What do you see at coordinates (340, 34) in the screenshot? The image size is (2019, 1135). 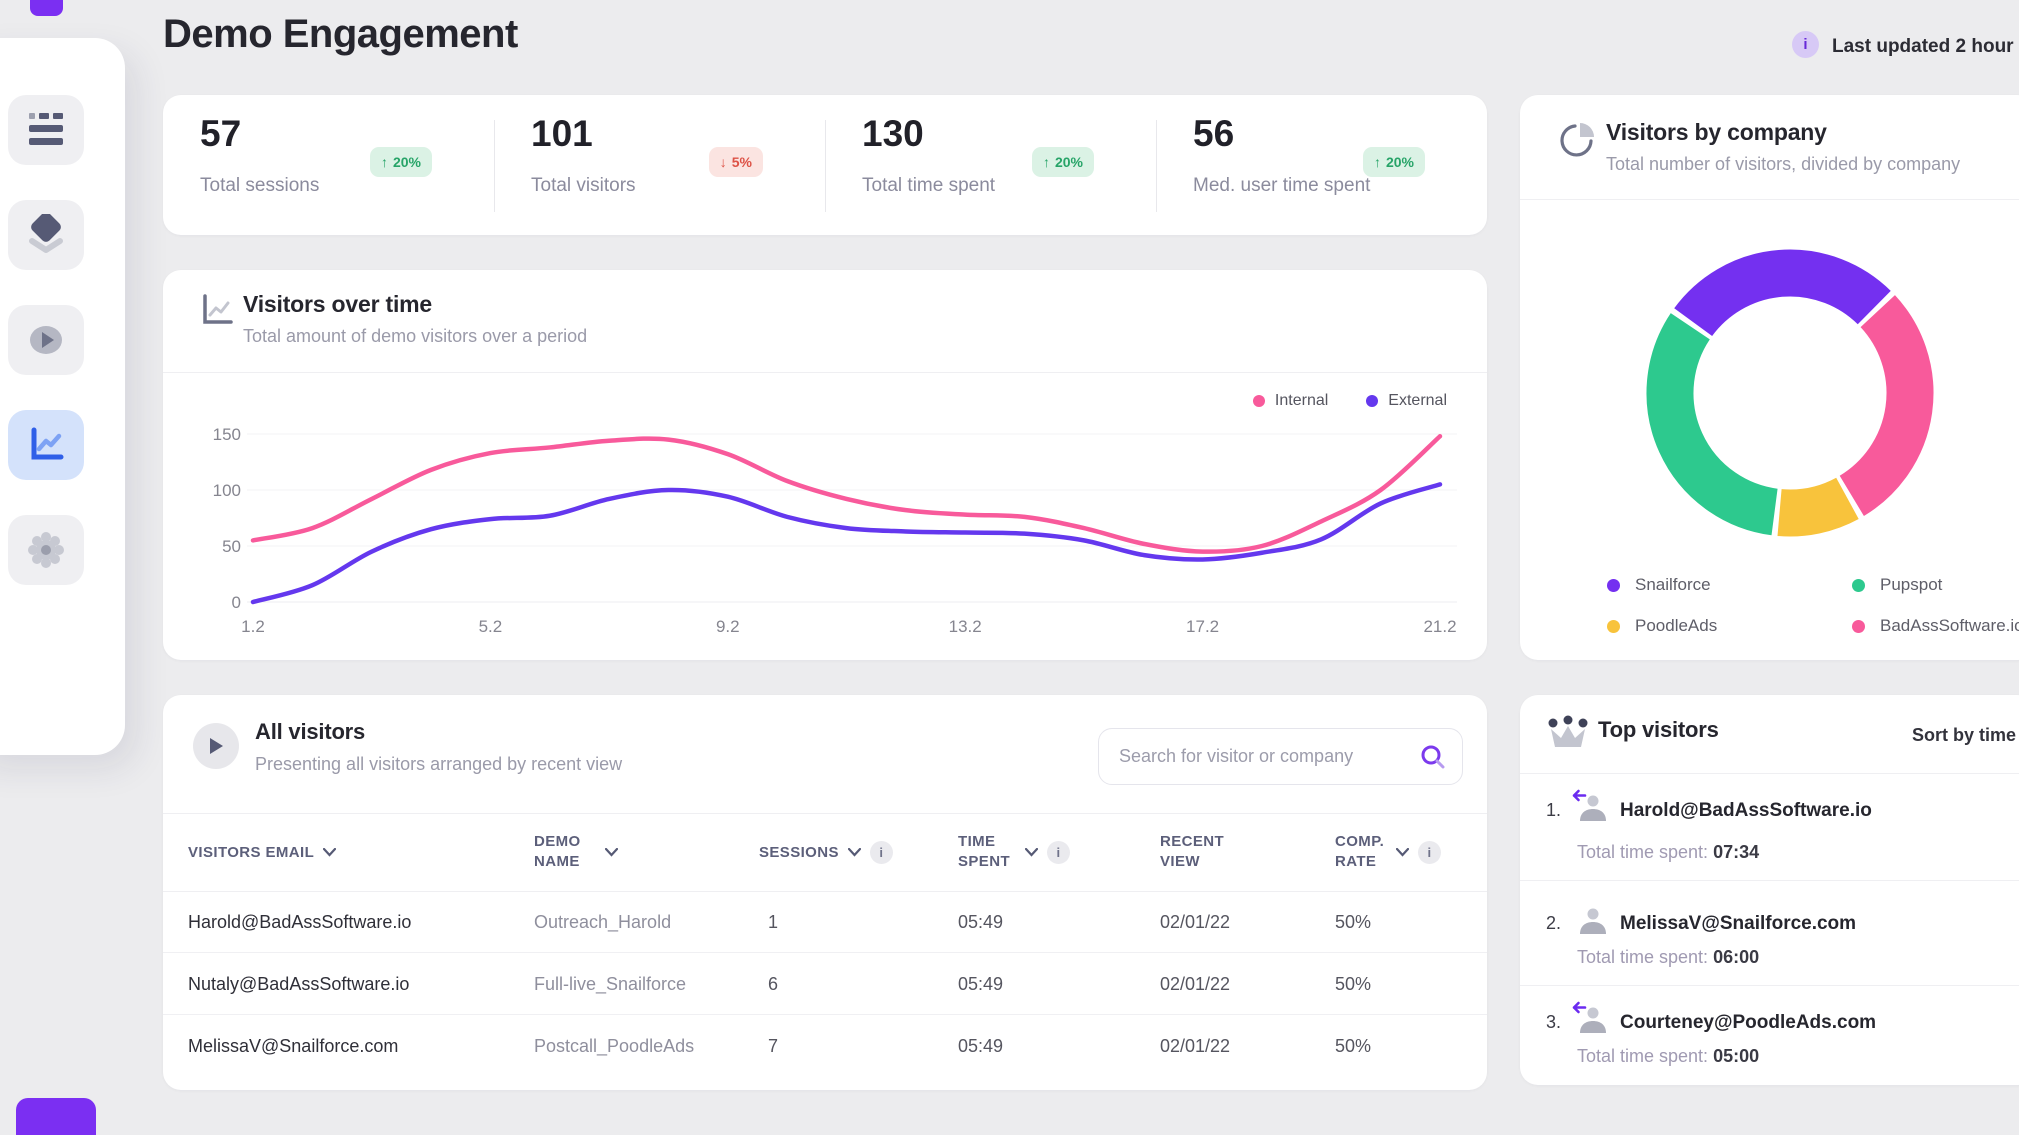 I see `page-title: Demo Engagement` at bounding box center [340, 34].